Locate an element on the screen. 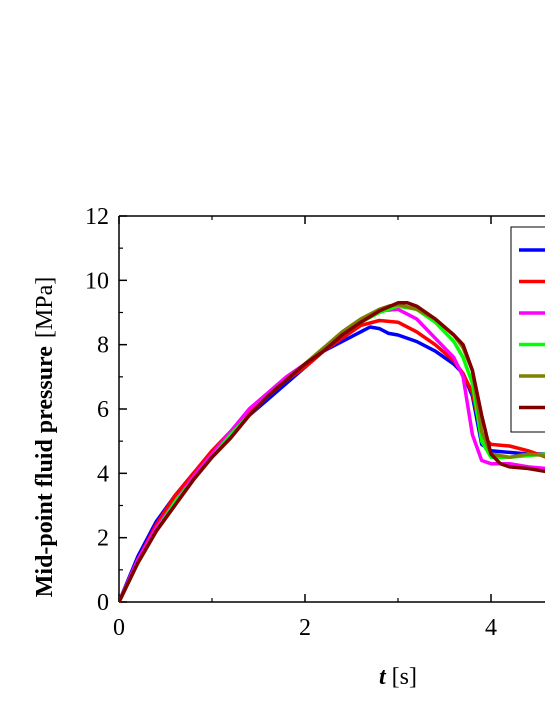 This screenshot has width=545, height=705. y-tick-label: 0 is located at coordinates (103, 603).